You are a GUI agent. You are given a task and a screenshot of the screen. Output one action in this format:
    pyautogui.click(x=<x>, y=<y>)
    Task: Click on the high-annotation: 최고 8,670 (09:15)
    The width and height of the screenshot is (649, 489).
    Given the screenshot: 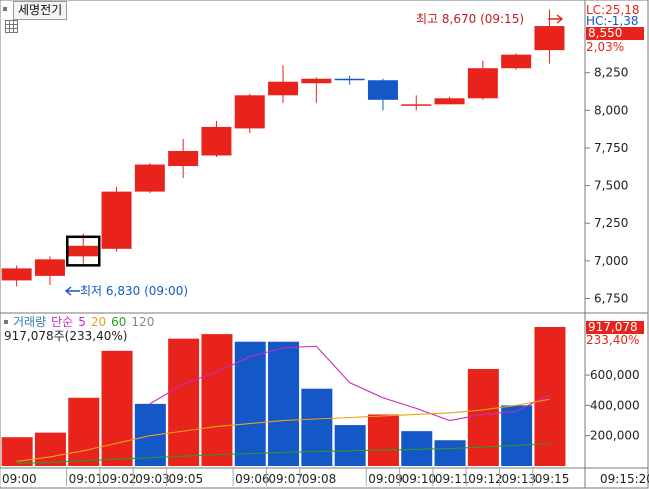 What is the action you would take?
    pyautogui.click(x=470, y=19)
    